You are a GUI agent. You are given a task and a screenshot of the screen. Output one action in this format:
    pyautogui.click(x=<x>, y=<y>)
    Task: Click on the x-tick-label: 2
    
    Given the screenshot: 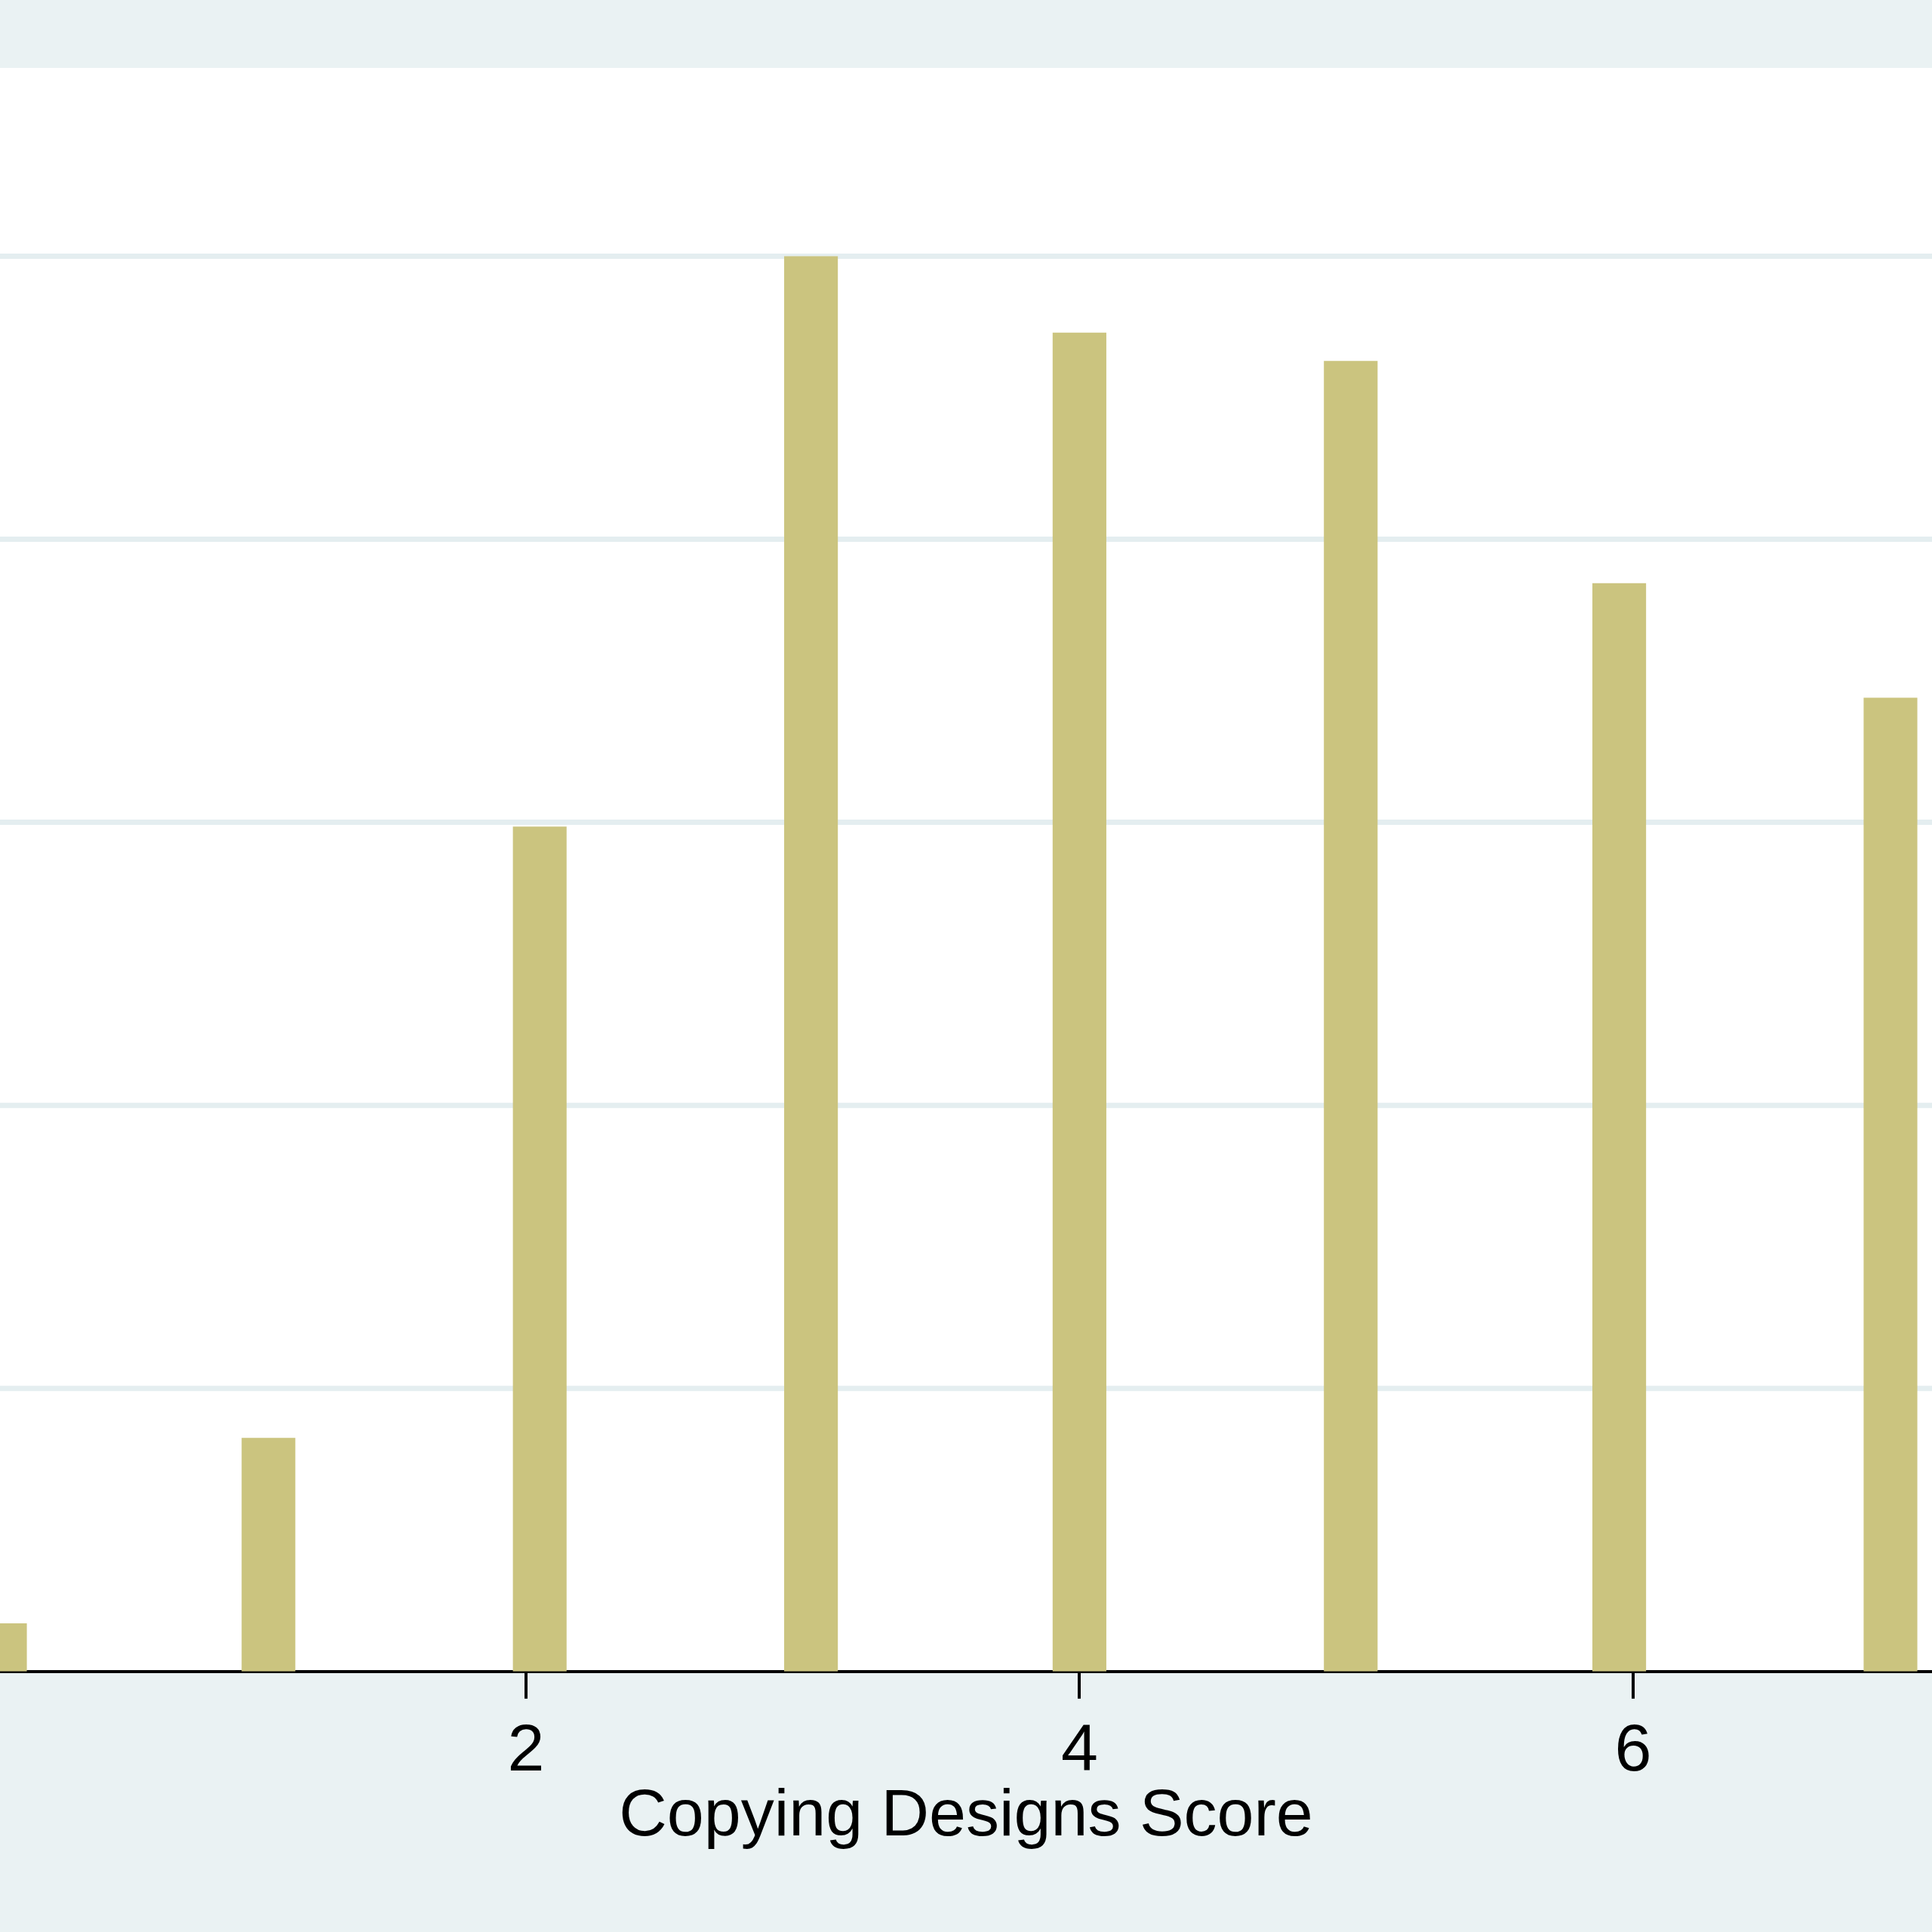 What is the action you would take?
    pyautogui.click(x=526, y=1747)
    